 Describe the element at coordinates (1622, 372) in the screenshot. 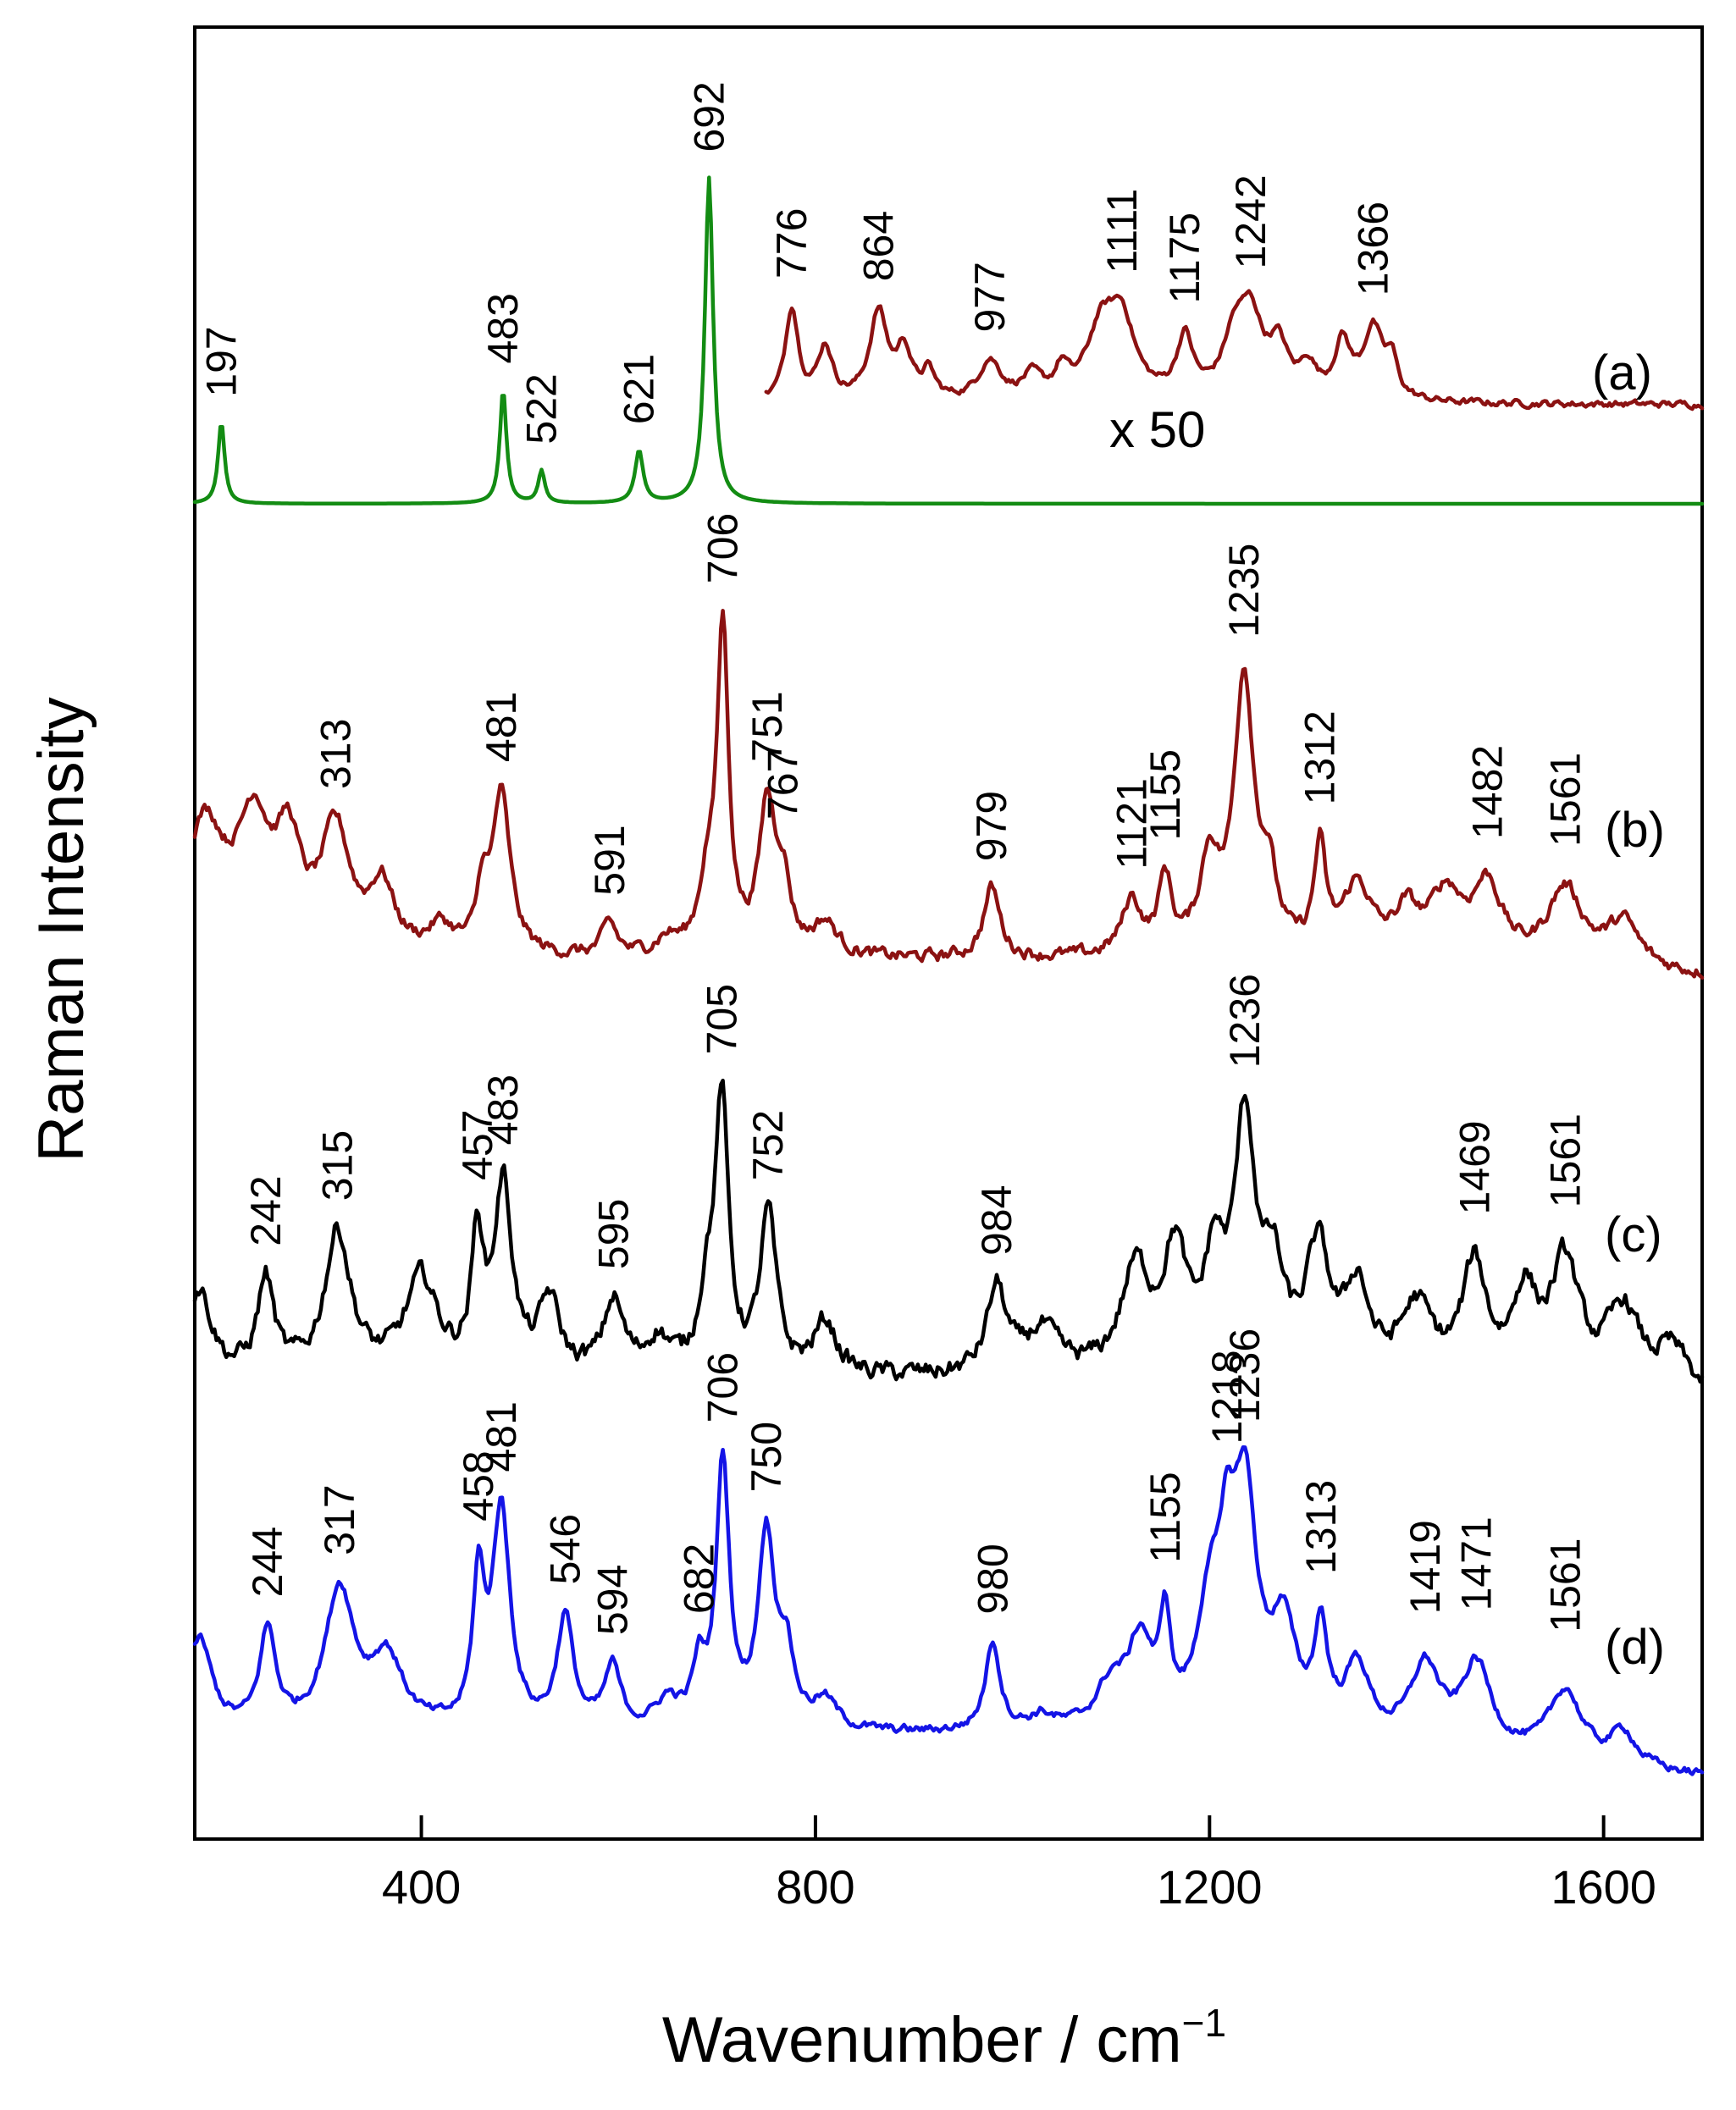

I see `trace-label-a: (a)` at that location.